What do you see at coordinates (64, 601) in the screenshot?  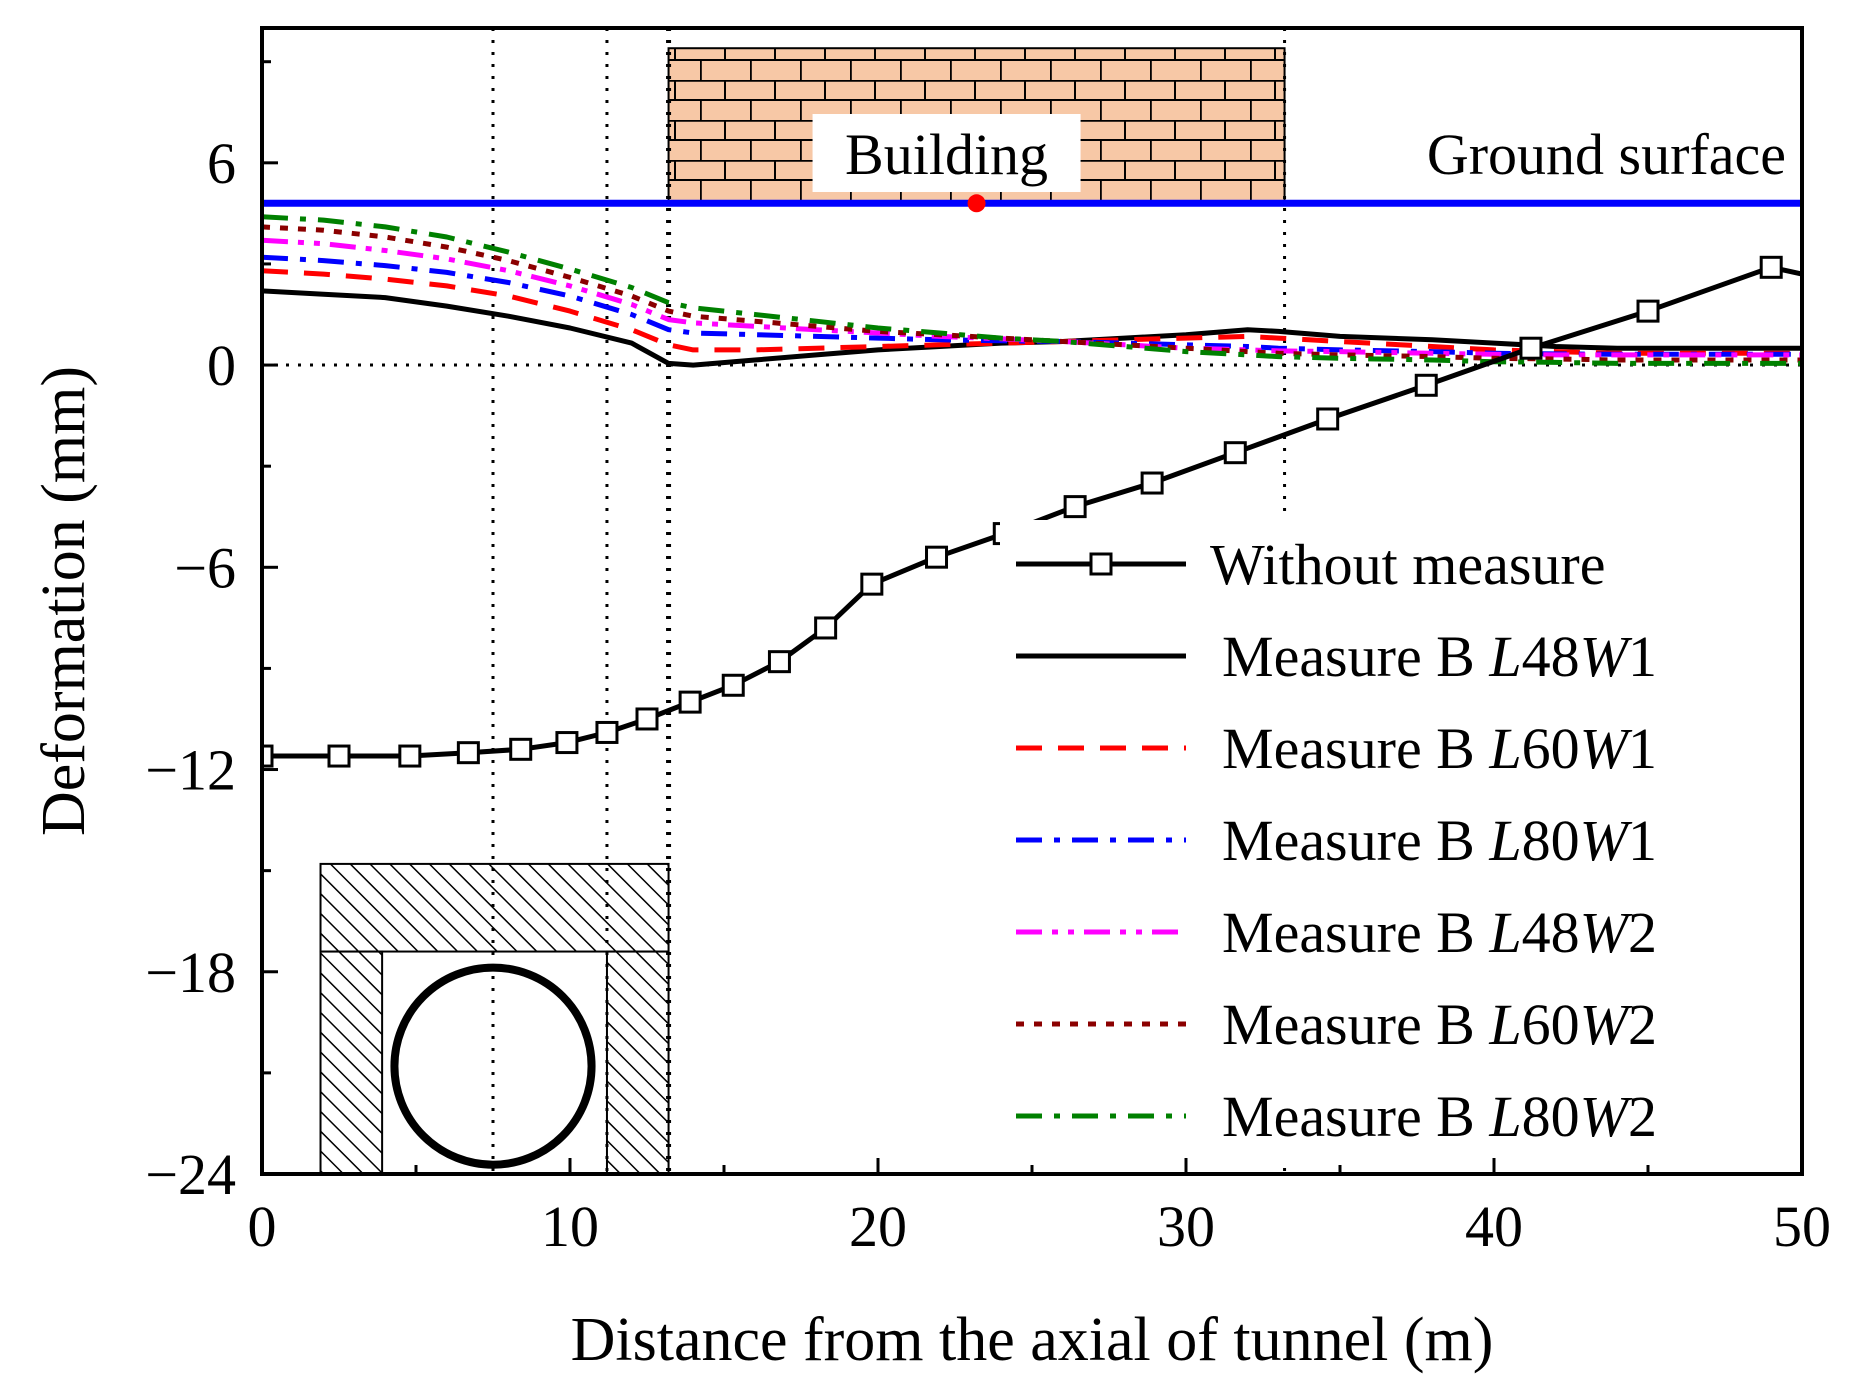 I see `y-axis-title: Deformation (mm)` at bounding box center [64, 601].